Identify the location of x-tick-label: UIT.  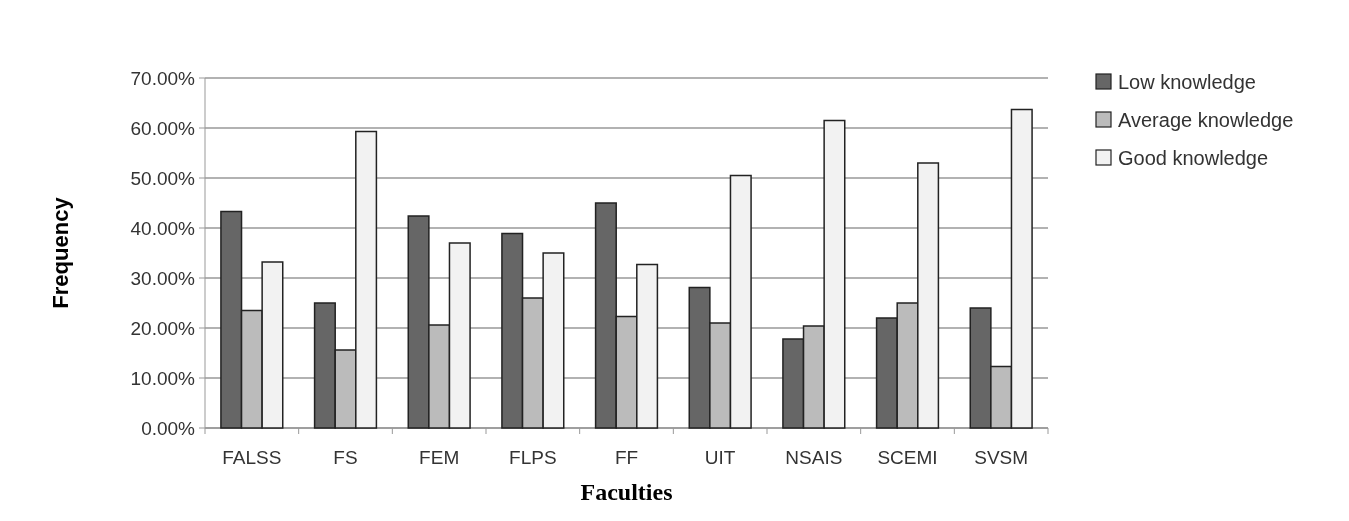
(720, 457).